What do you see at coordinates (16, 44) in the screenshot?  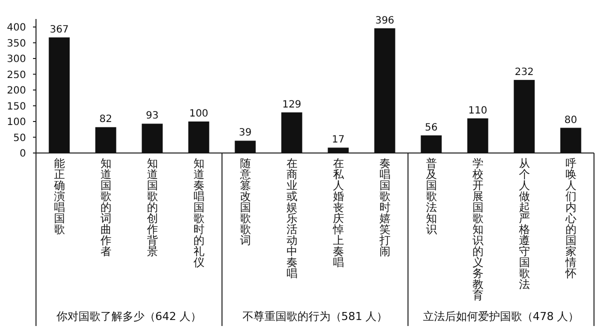 I see `y-tick-label: 350` at bounding box center [16, 44].